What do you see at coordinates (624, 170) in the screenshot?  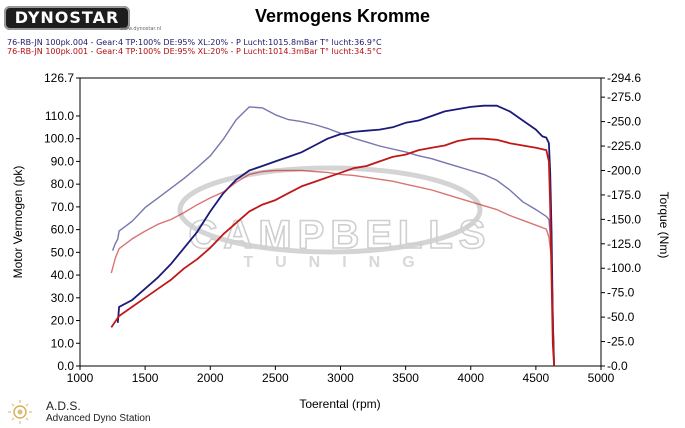 I see `y2-tick-label: -200.0` at bounding box center [624, 170].